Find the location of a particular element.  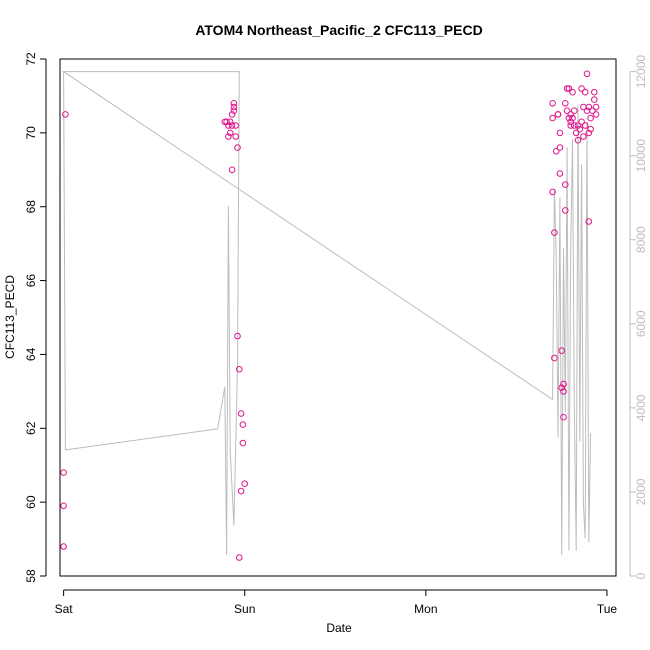

y-tick-label: 72 is located at coordinates (31, 59).